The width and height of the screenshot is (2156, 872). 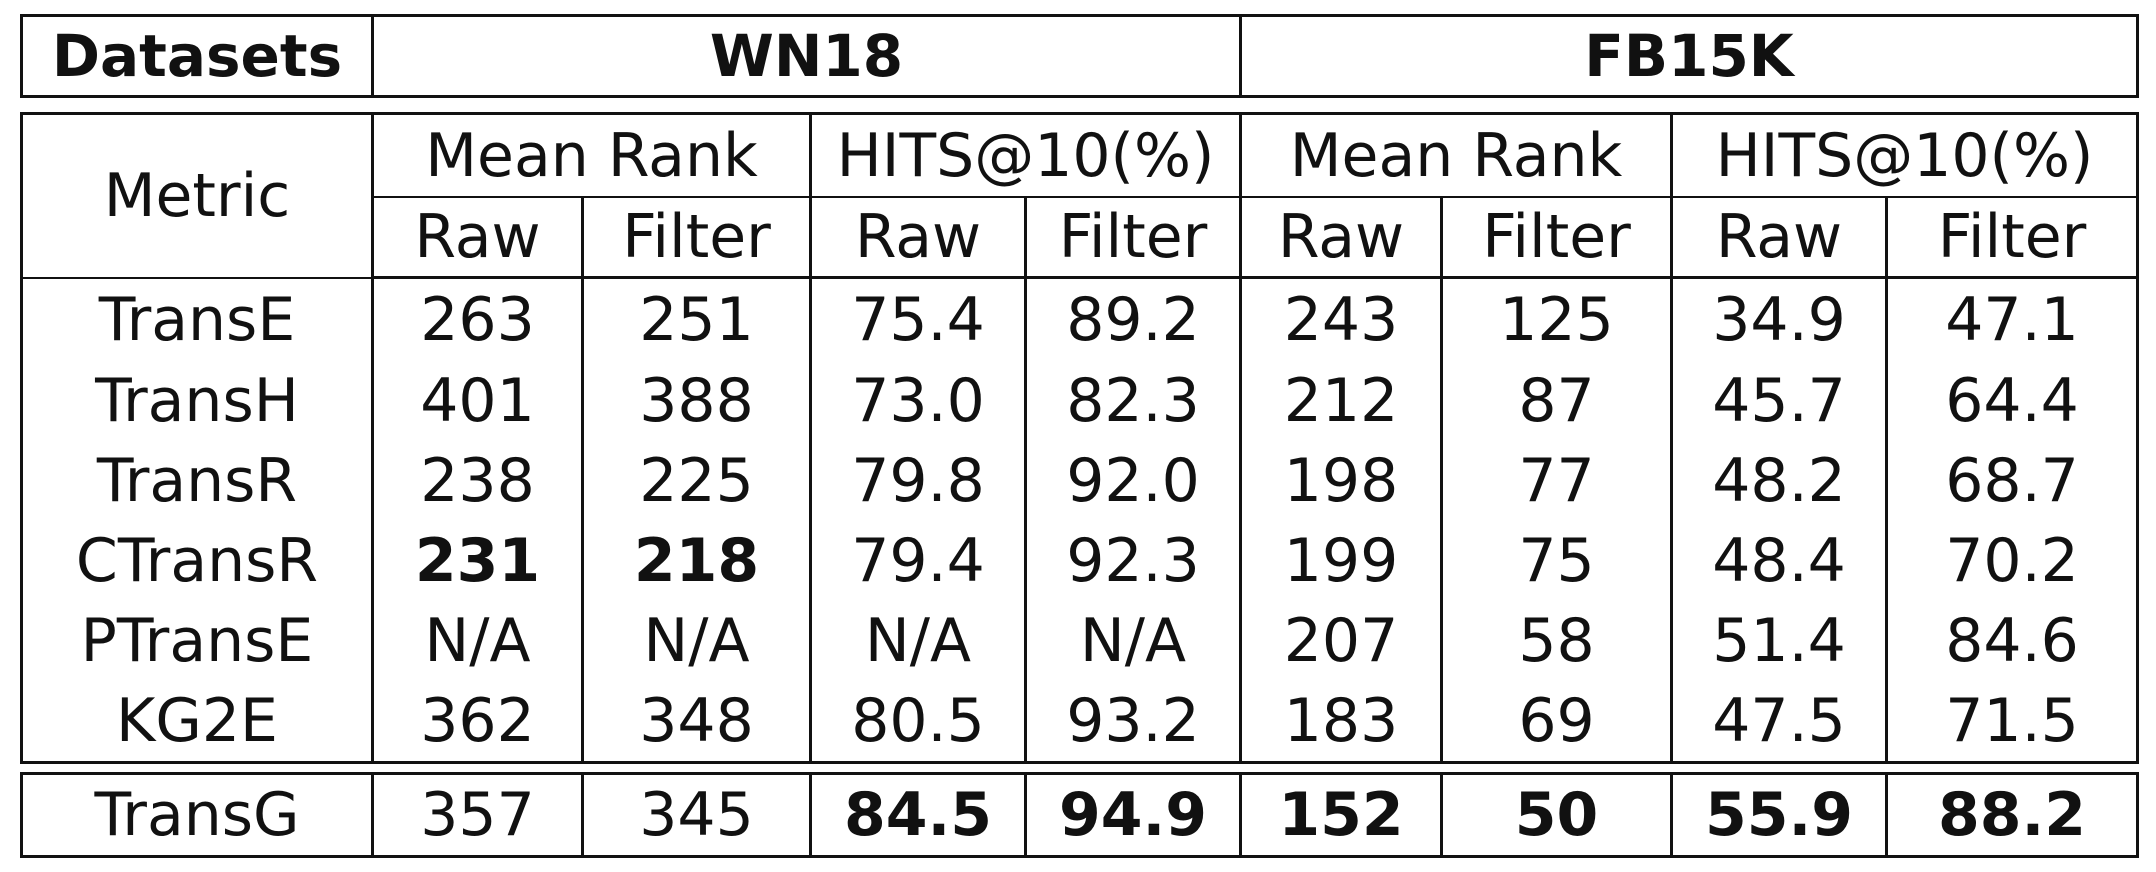 What do you see at coordinates (1779, 641) in the screenshot?
I see `table-cell: 51.4` at bounding box center [1779, 641].